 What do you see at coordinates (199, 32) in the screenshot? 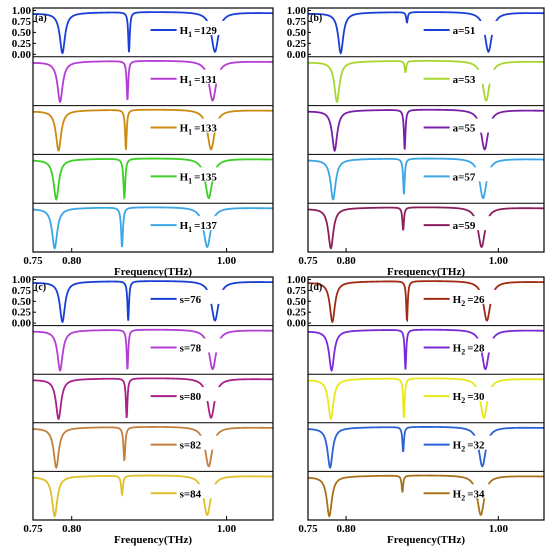
I see `legend-label: H1 =129` at bounding box center [199, 32].